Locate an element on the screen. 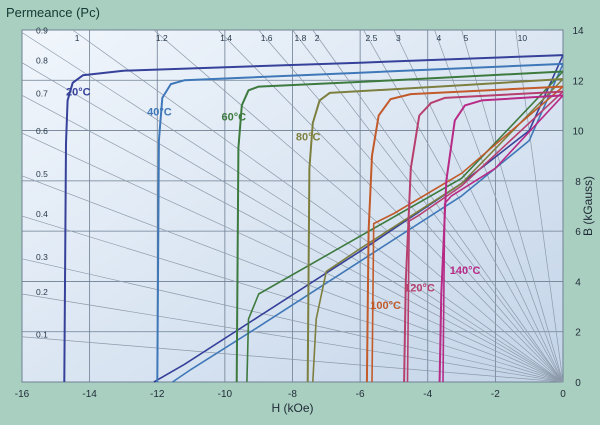  series-label: 40°C is located at coordinates (159, 112).